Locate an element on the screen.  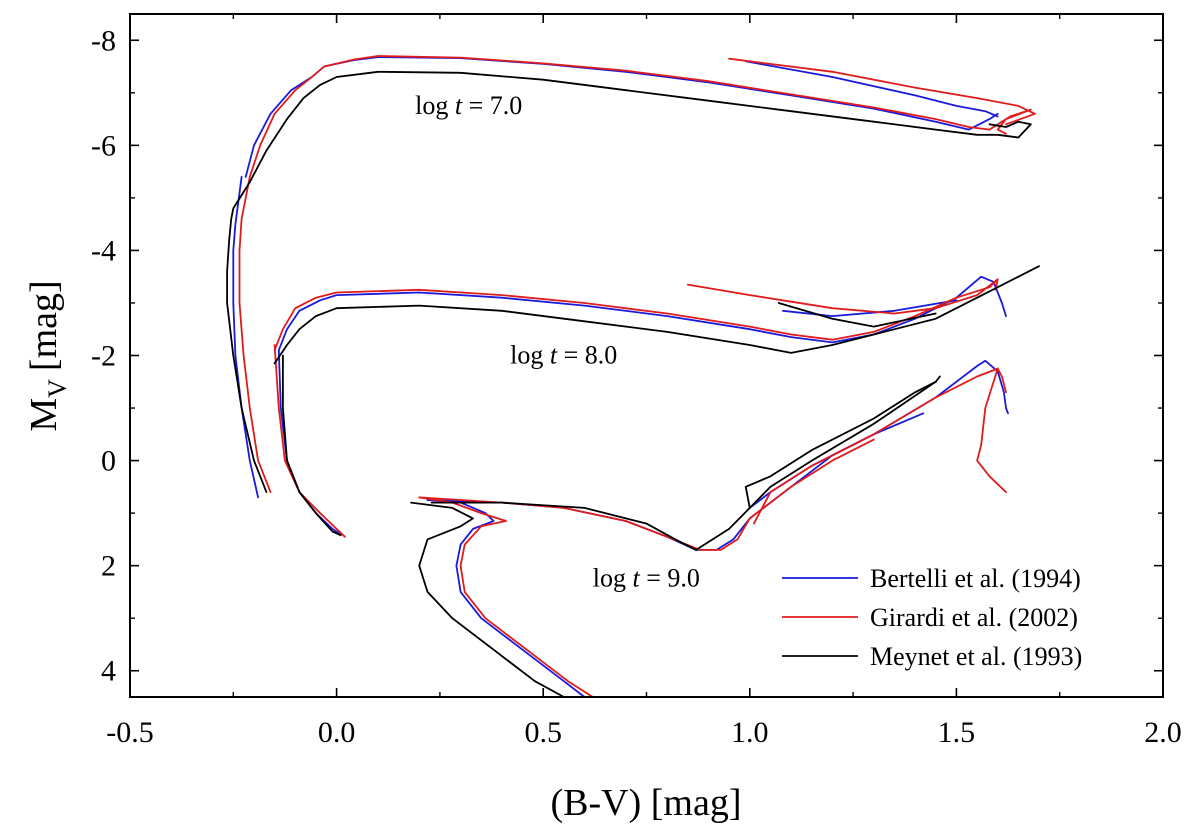
isochrone-label: log t = 8.0 is located at coordinates (563, 354).